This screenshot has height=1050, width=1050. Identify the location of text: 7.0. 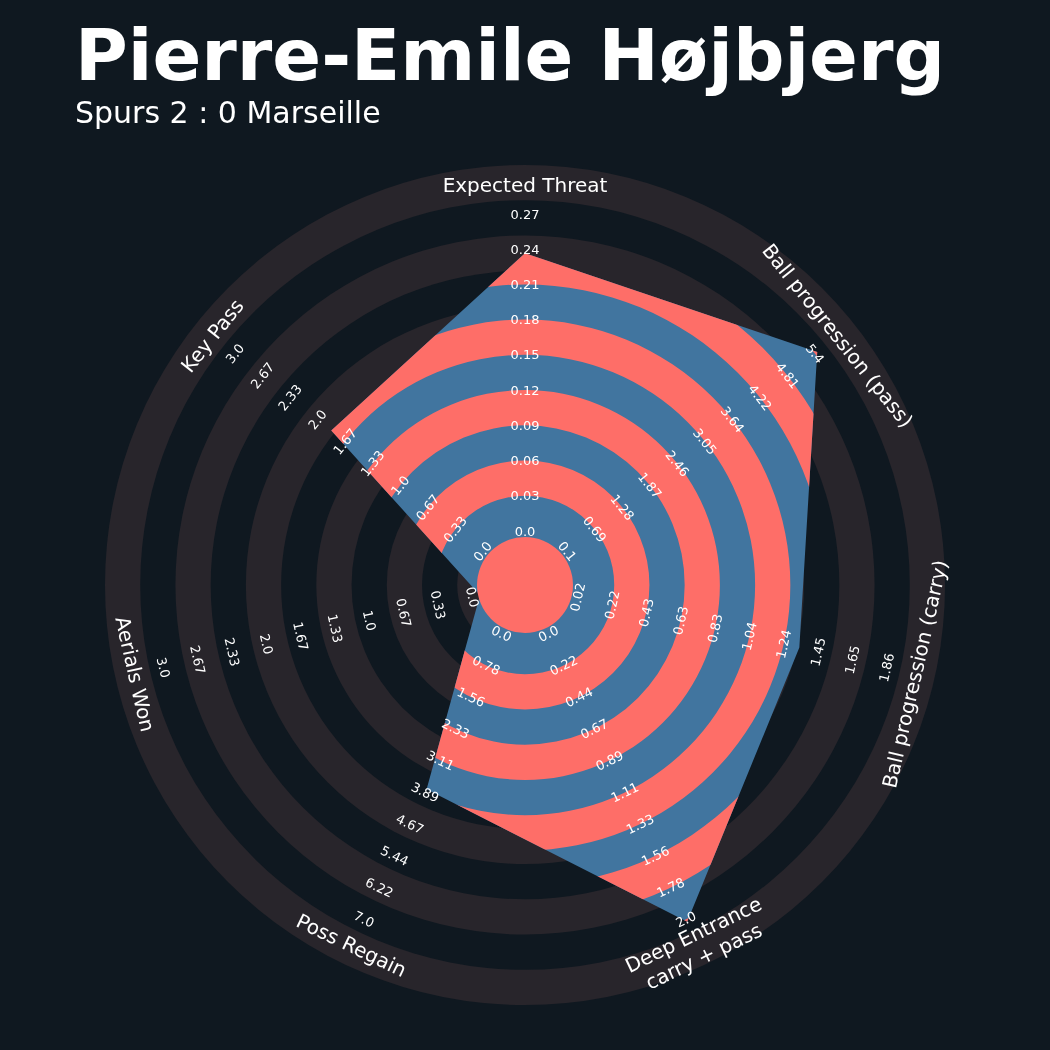
(364, 919).